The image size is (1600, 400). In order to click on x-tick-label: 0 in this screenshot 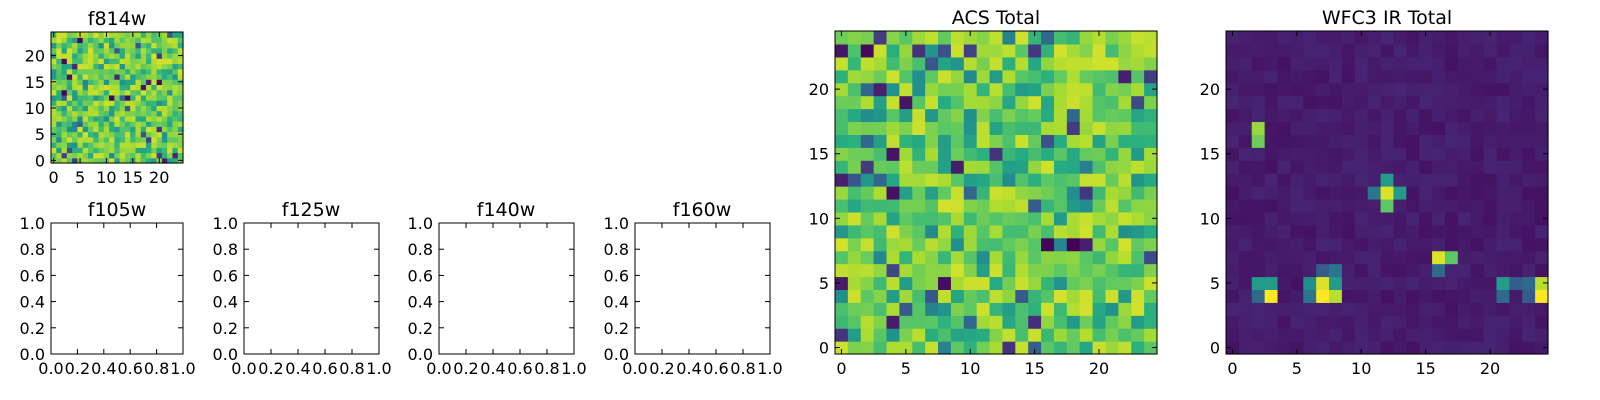, I will do `click(54, 177)`.